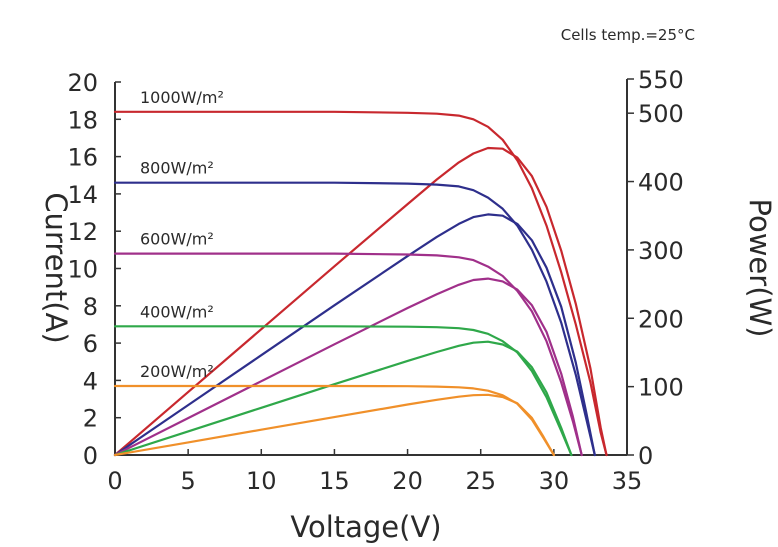 This screenshot has width=778, height=547. Describe the element at coordinates (90, 344) in the screenshot. I see `left-y-tick-label: 6` at that location.